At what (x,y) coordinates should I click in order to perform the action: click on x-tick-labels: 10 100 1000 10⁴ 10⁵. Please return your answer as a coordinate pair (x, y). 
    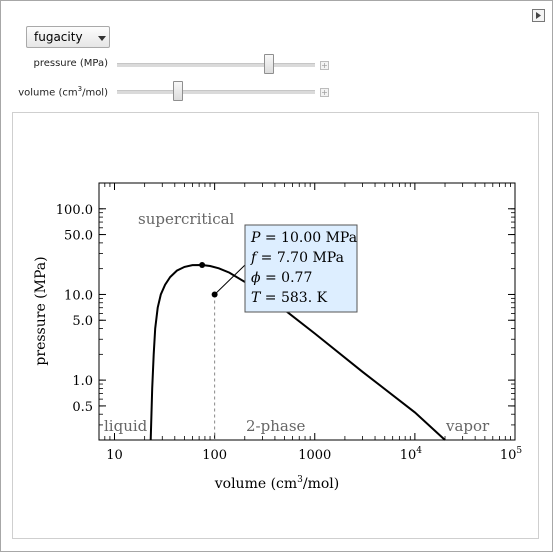
    Looking at the image, I should click on (314, 454).